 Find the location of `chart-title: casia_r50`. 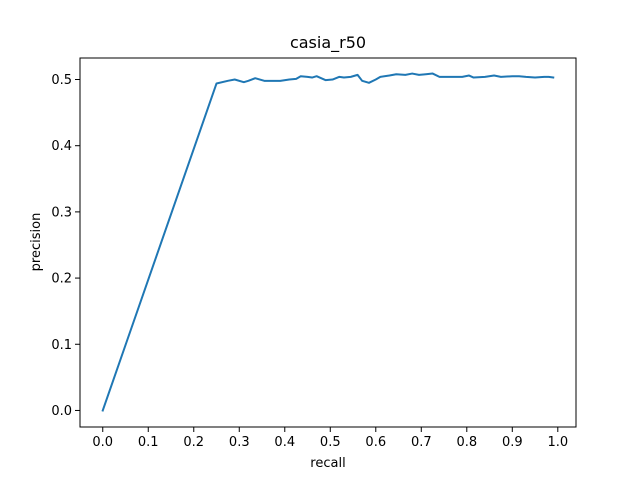

chart-title: casia_r50 is located at coordinates (328, 43).